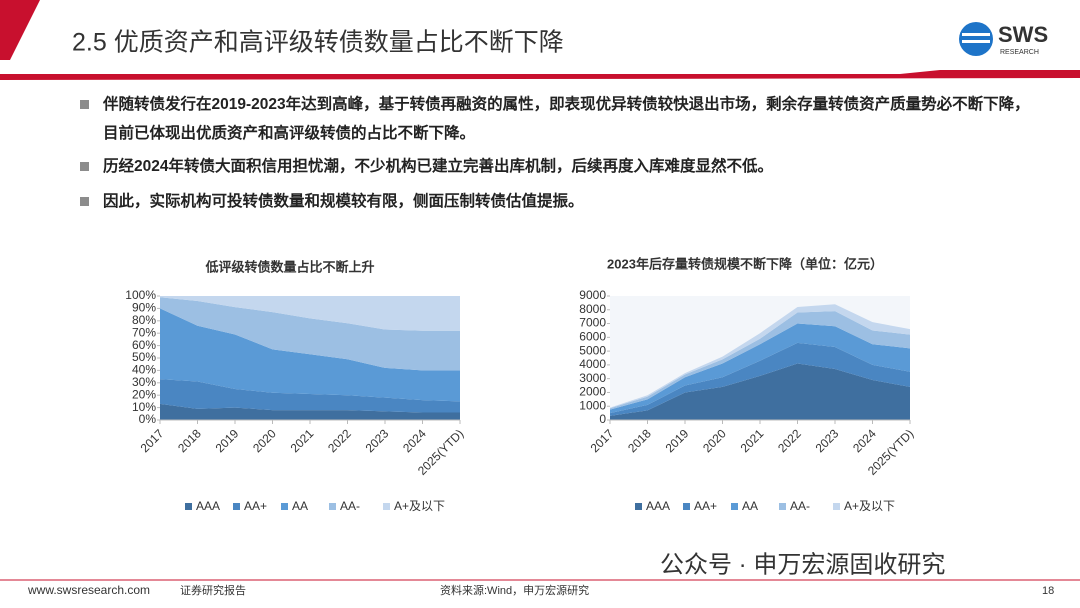 Image resolution: width=1080 pixels, height=608 pixels. What do you see at coordinates (602, 419) in the screenshot?
I see `y-tick-label: 0` at bounding box center [602, 419].